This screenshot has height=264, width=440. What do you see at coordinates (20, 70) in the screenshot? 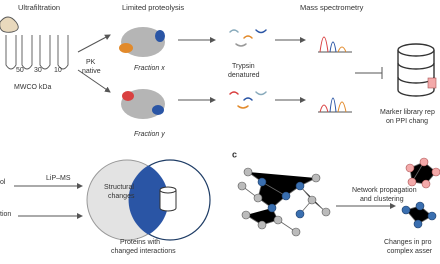
I see `cutoff: 50` at bounding box center [20, 70].